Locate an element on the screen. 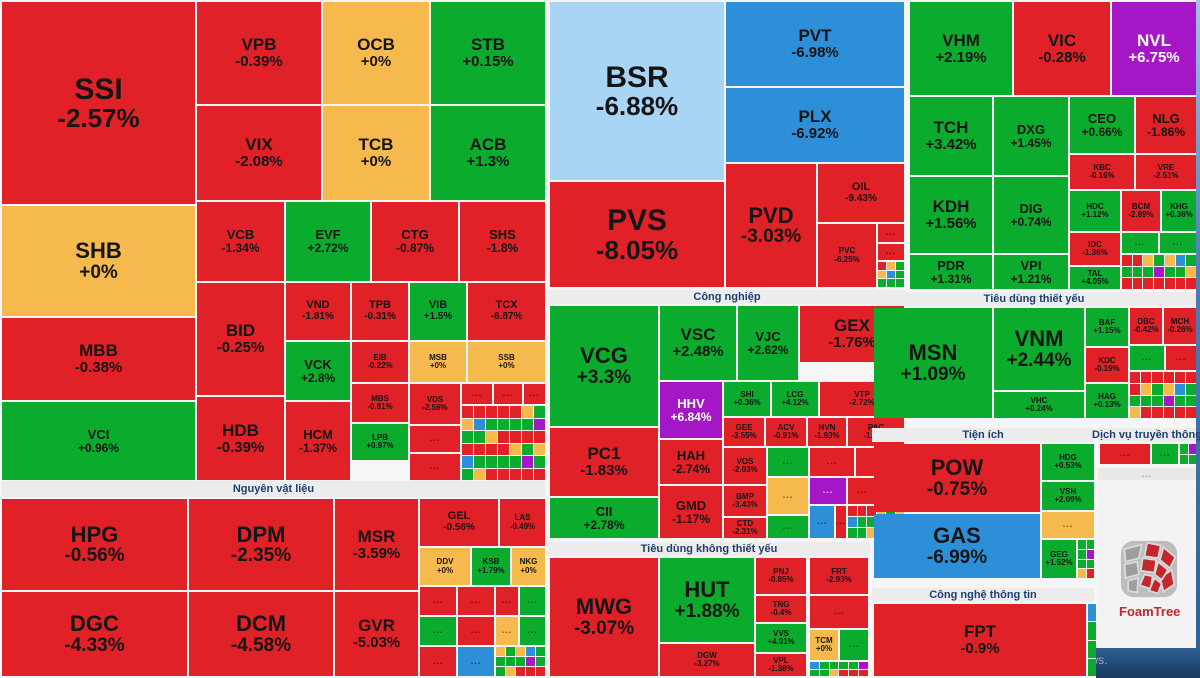 The height and width of the screenshot is (678, 1200). cell-EVF: EVF +2.72% is located at coordinates (328, 241).